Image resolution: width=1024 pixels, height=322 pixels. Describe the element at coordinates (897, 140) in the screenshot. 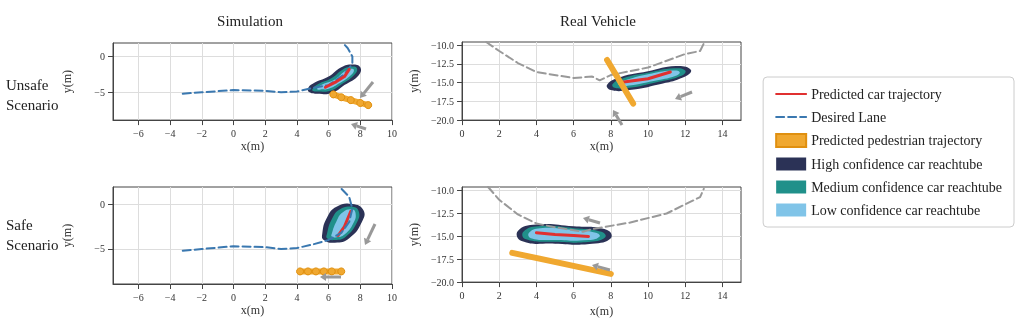

I see `legend-label: Predicted pedestrian trajectory` at that location.